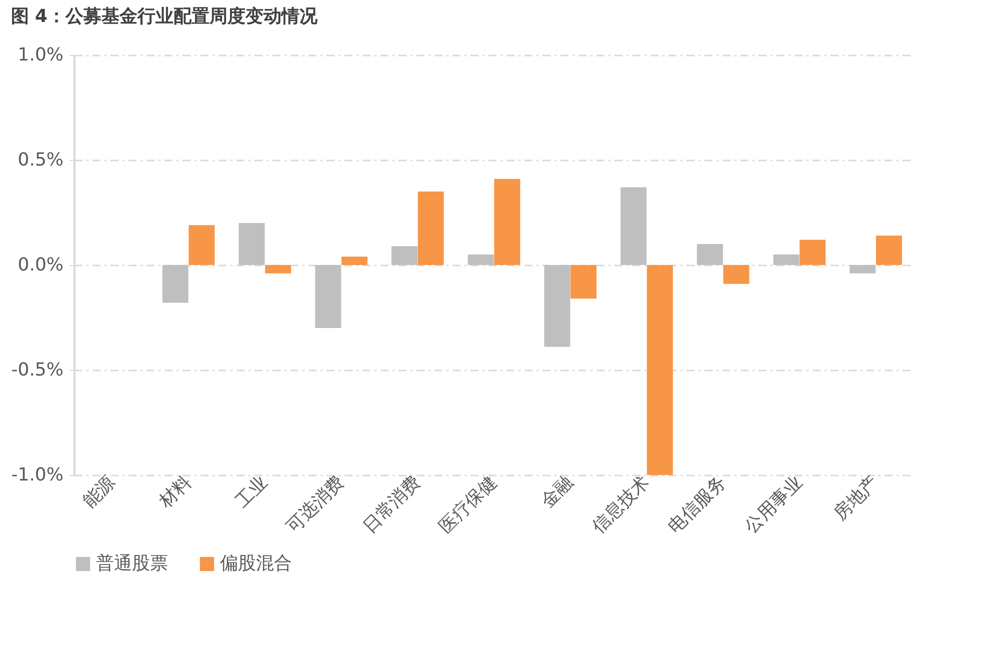 This screenshot has height=656, width=992. What do you see at coordinates (256, 563) in the screenshot?
I see `legend-label: 偏股混合` at bounding box center [256, 563].